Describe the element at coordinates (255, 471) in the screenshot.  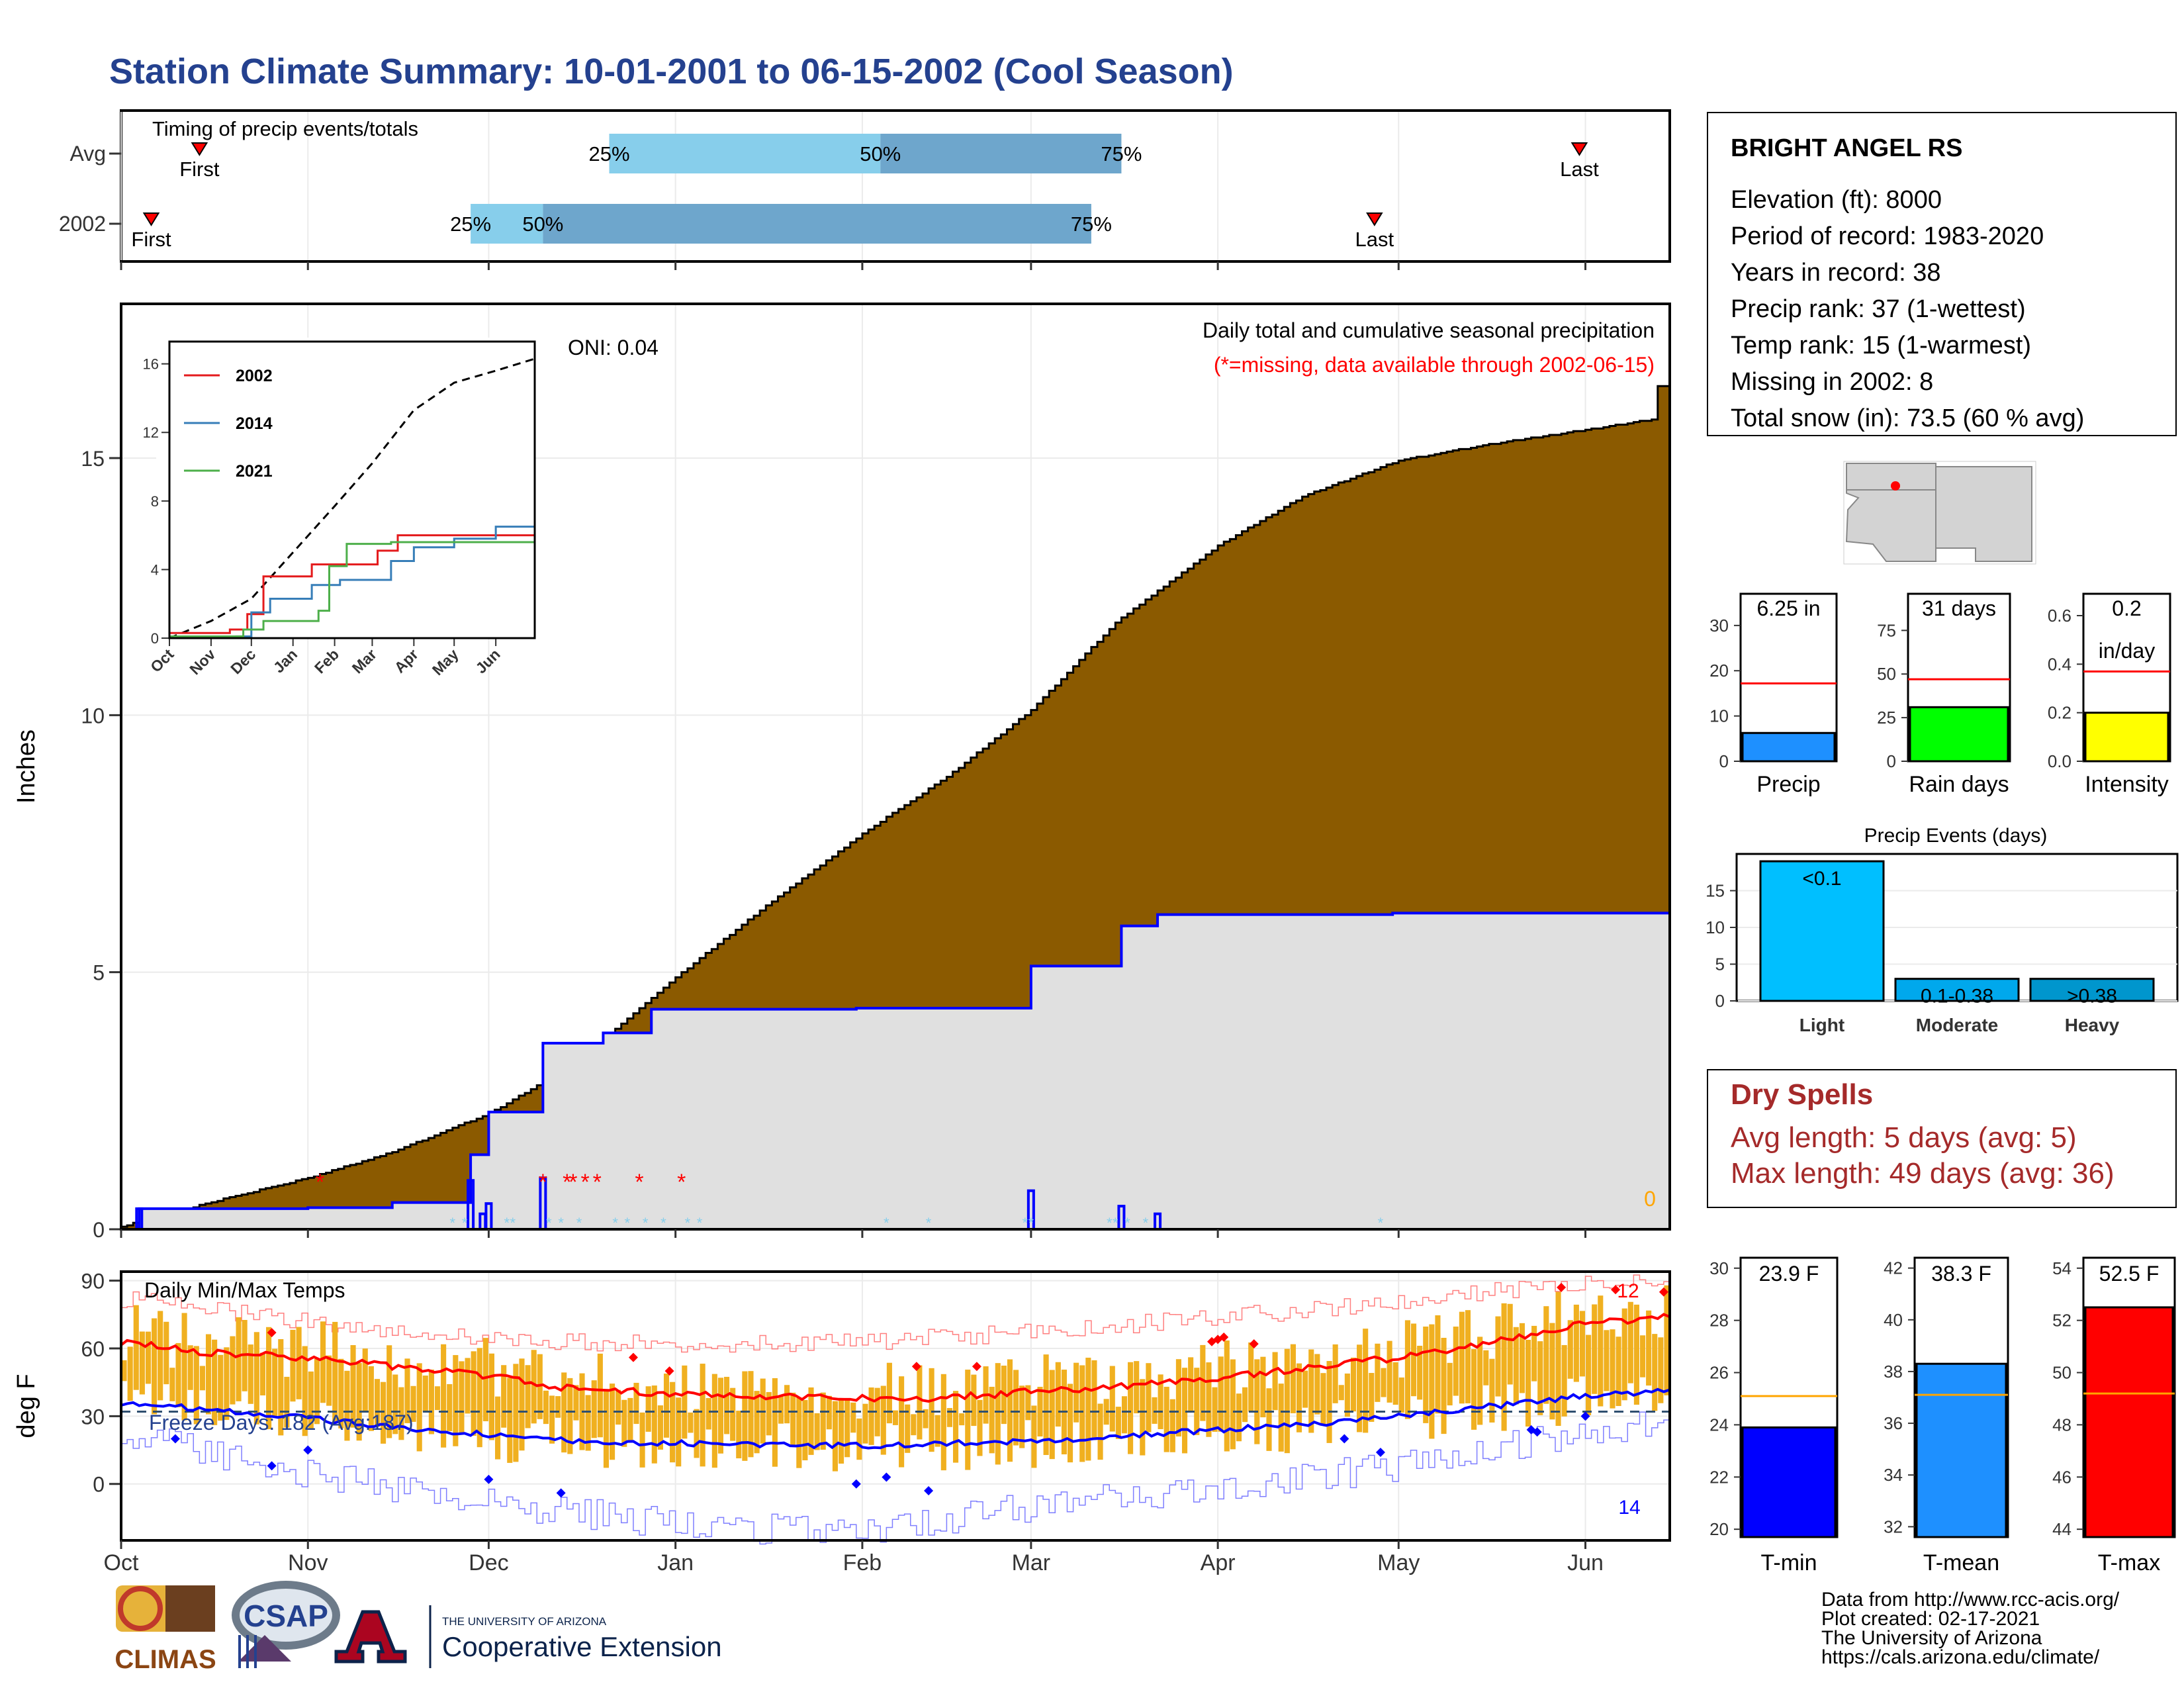
I see `inset-legend-2021: 2021` at that location.